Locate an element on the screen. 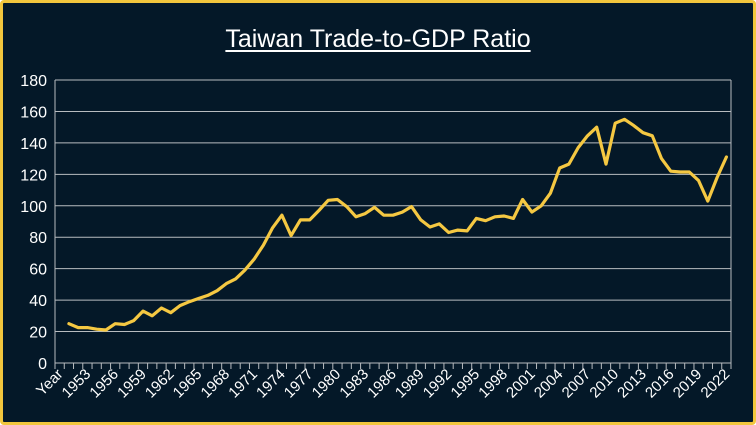 This screenshot has width=756, height=425. x-tick-label: 1986 is located at coordinates (382, 384).